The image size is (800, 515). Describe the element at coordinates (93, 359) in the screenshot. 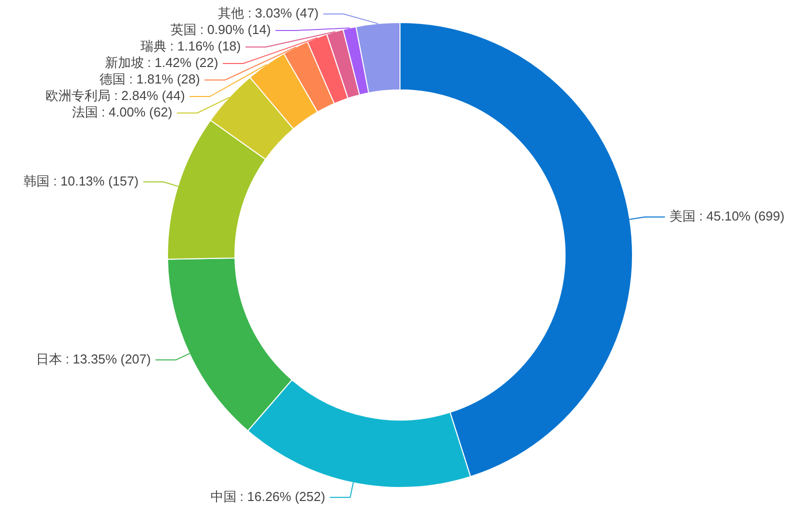

I see `slice-label: 日本 : 13.35% (207)` at that location.